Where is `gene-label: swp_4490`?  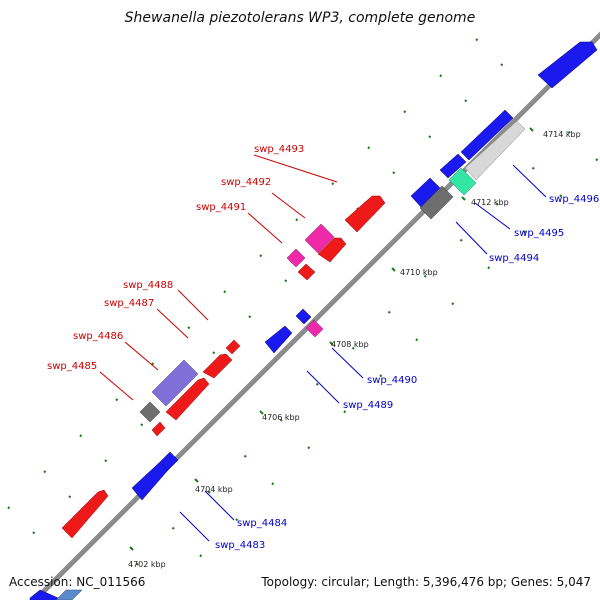
gene-label: swp_4490 is located at coordinates (392, 380).